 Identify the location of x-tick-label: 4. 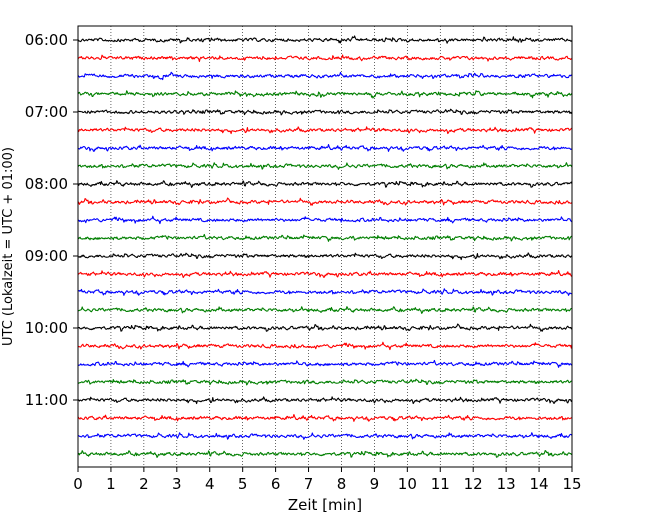
(210, 484).